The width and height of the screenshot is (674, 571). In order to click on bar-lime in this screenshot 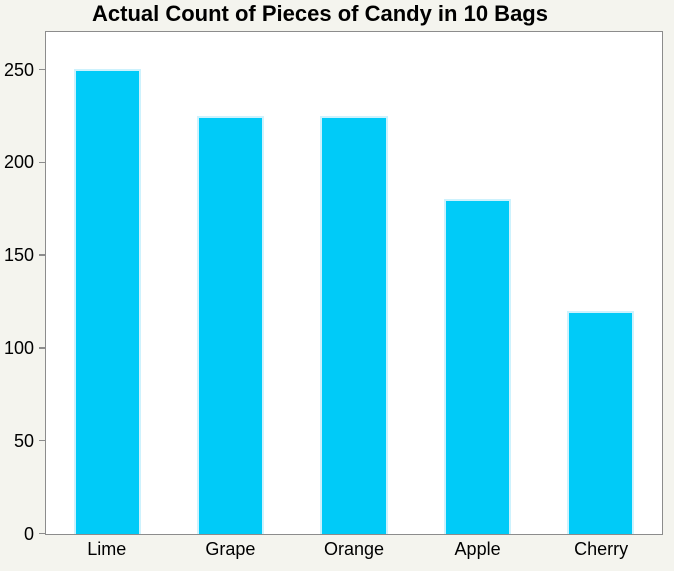, I will do `click(108, 301)`.